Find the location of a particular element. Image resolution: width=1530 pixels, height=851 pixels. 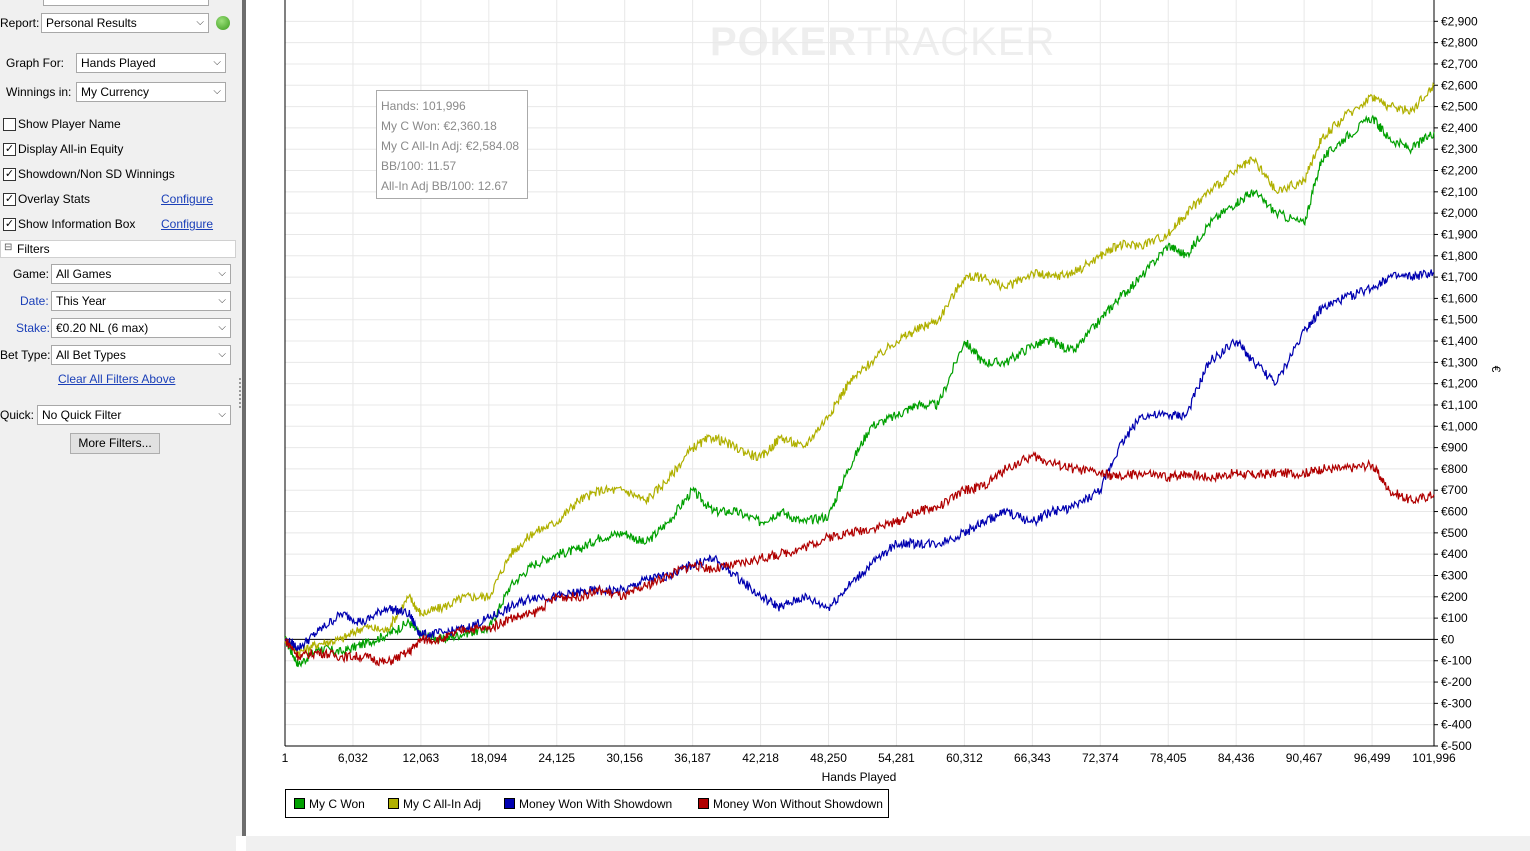

winnings-in-value: My Currency is located at coordinates (115, 92).